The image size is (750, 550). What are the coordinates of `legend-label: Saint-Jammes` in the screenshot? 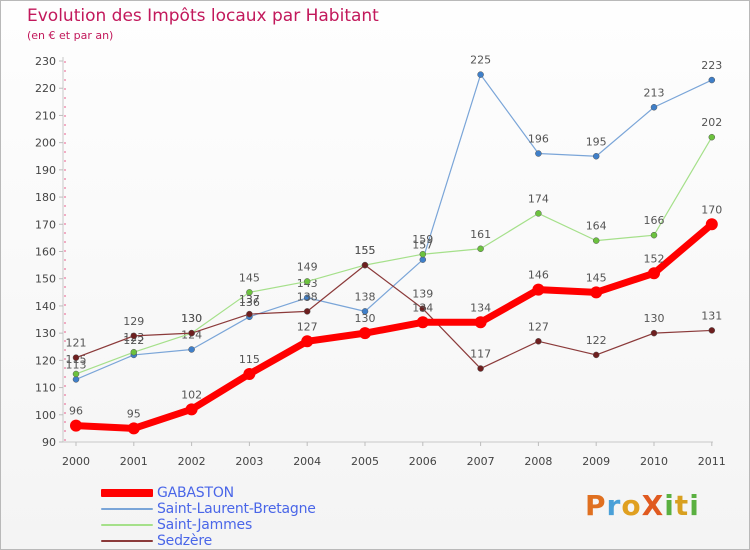 It's located at (205, 525).